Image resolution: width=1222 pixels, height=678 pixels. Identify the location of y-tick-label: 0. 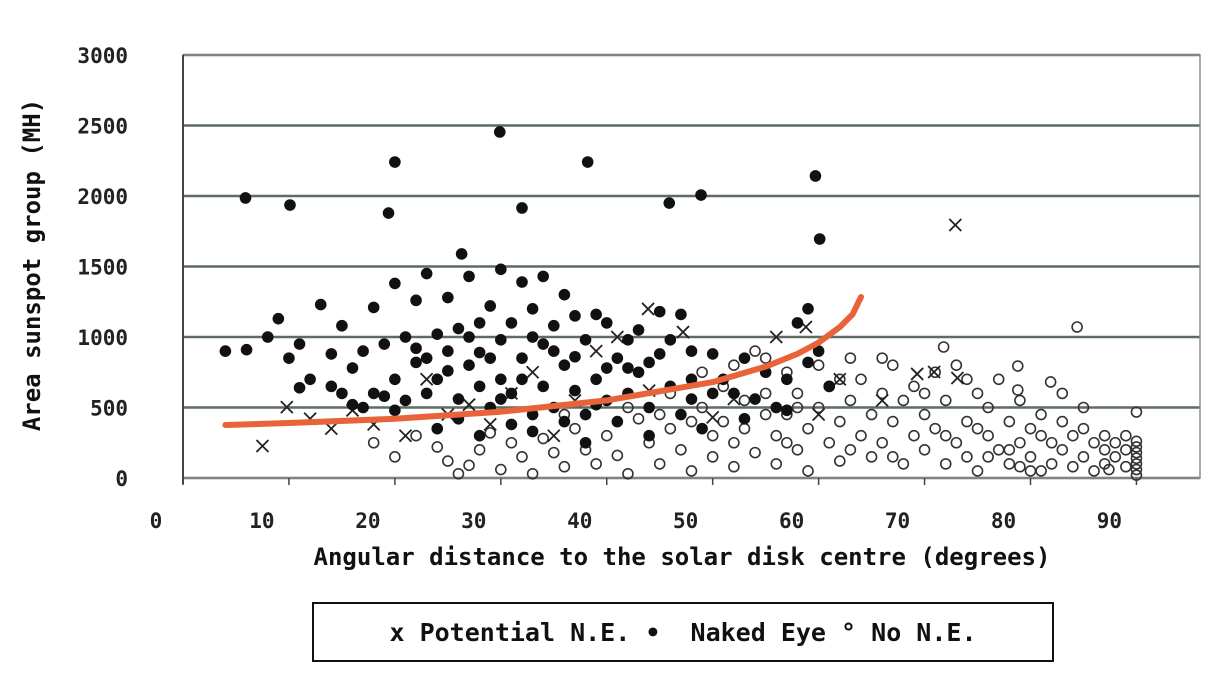
(121, 479).